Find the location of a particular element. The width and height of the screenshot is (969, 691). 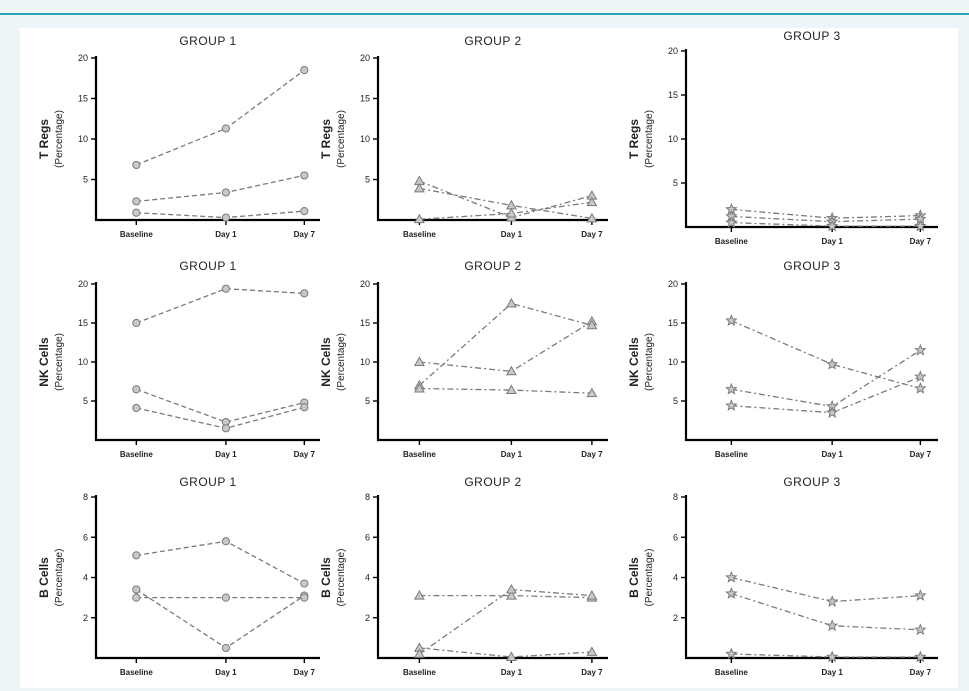

y-axis-label: B Cells is located at coordinates (634, 577).